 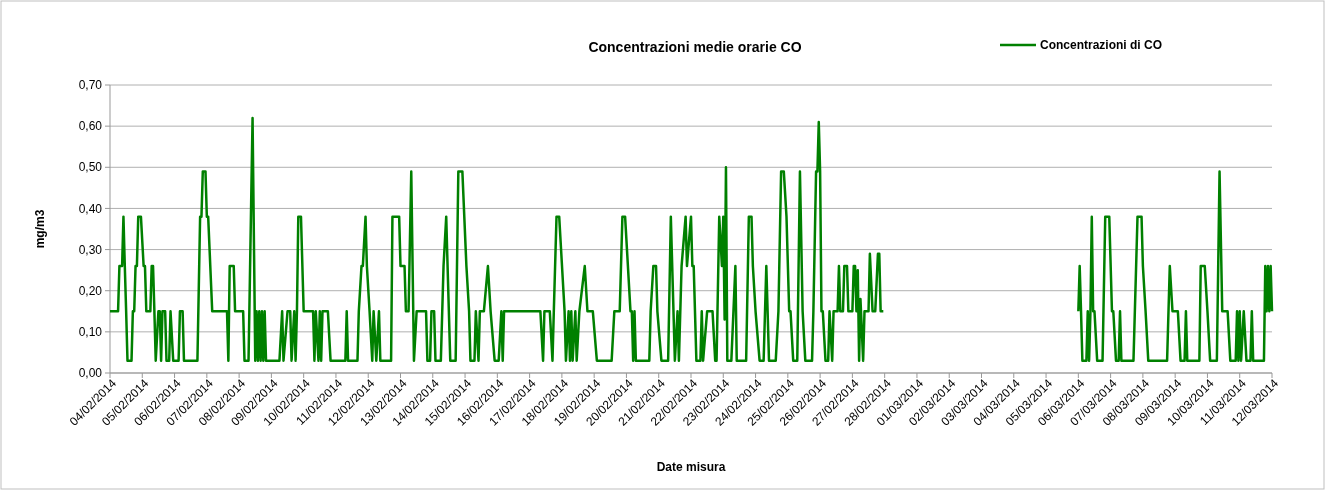 What do you see at coordinates (90, 167) in the screenshot?
I see `y-tick-label: 0,50` at bounding box center [90, 167].